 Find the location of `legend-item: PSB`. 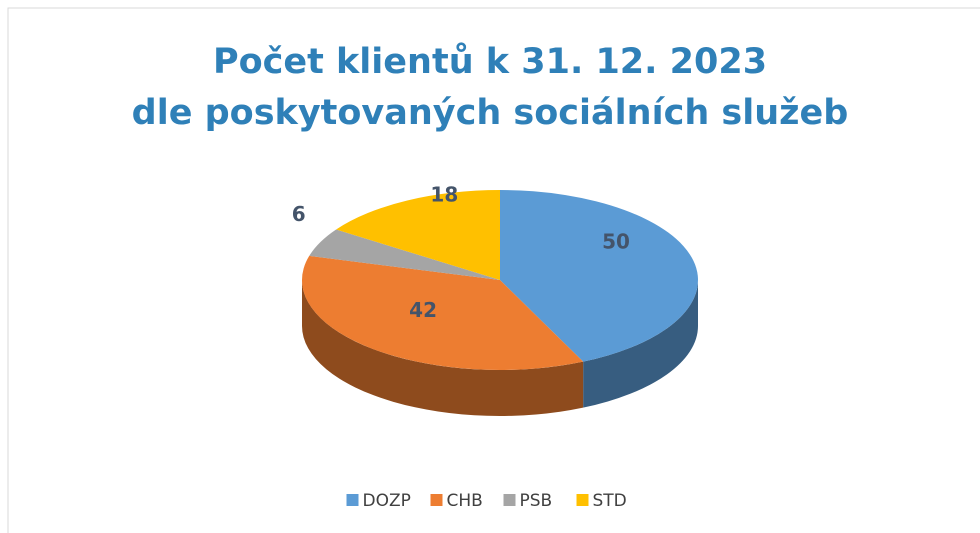

legend-item: PSB is located at coordinates (528, 501).